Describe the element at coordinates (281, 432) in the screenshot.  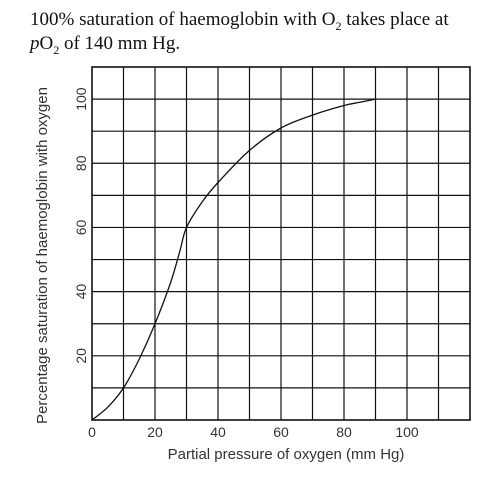
I see `x-tick-label: 60` at that location.